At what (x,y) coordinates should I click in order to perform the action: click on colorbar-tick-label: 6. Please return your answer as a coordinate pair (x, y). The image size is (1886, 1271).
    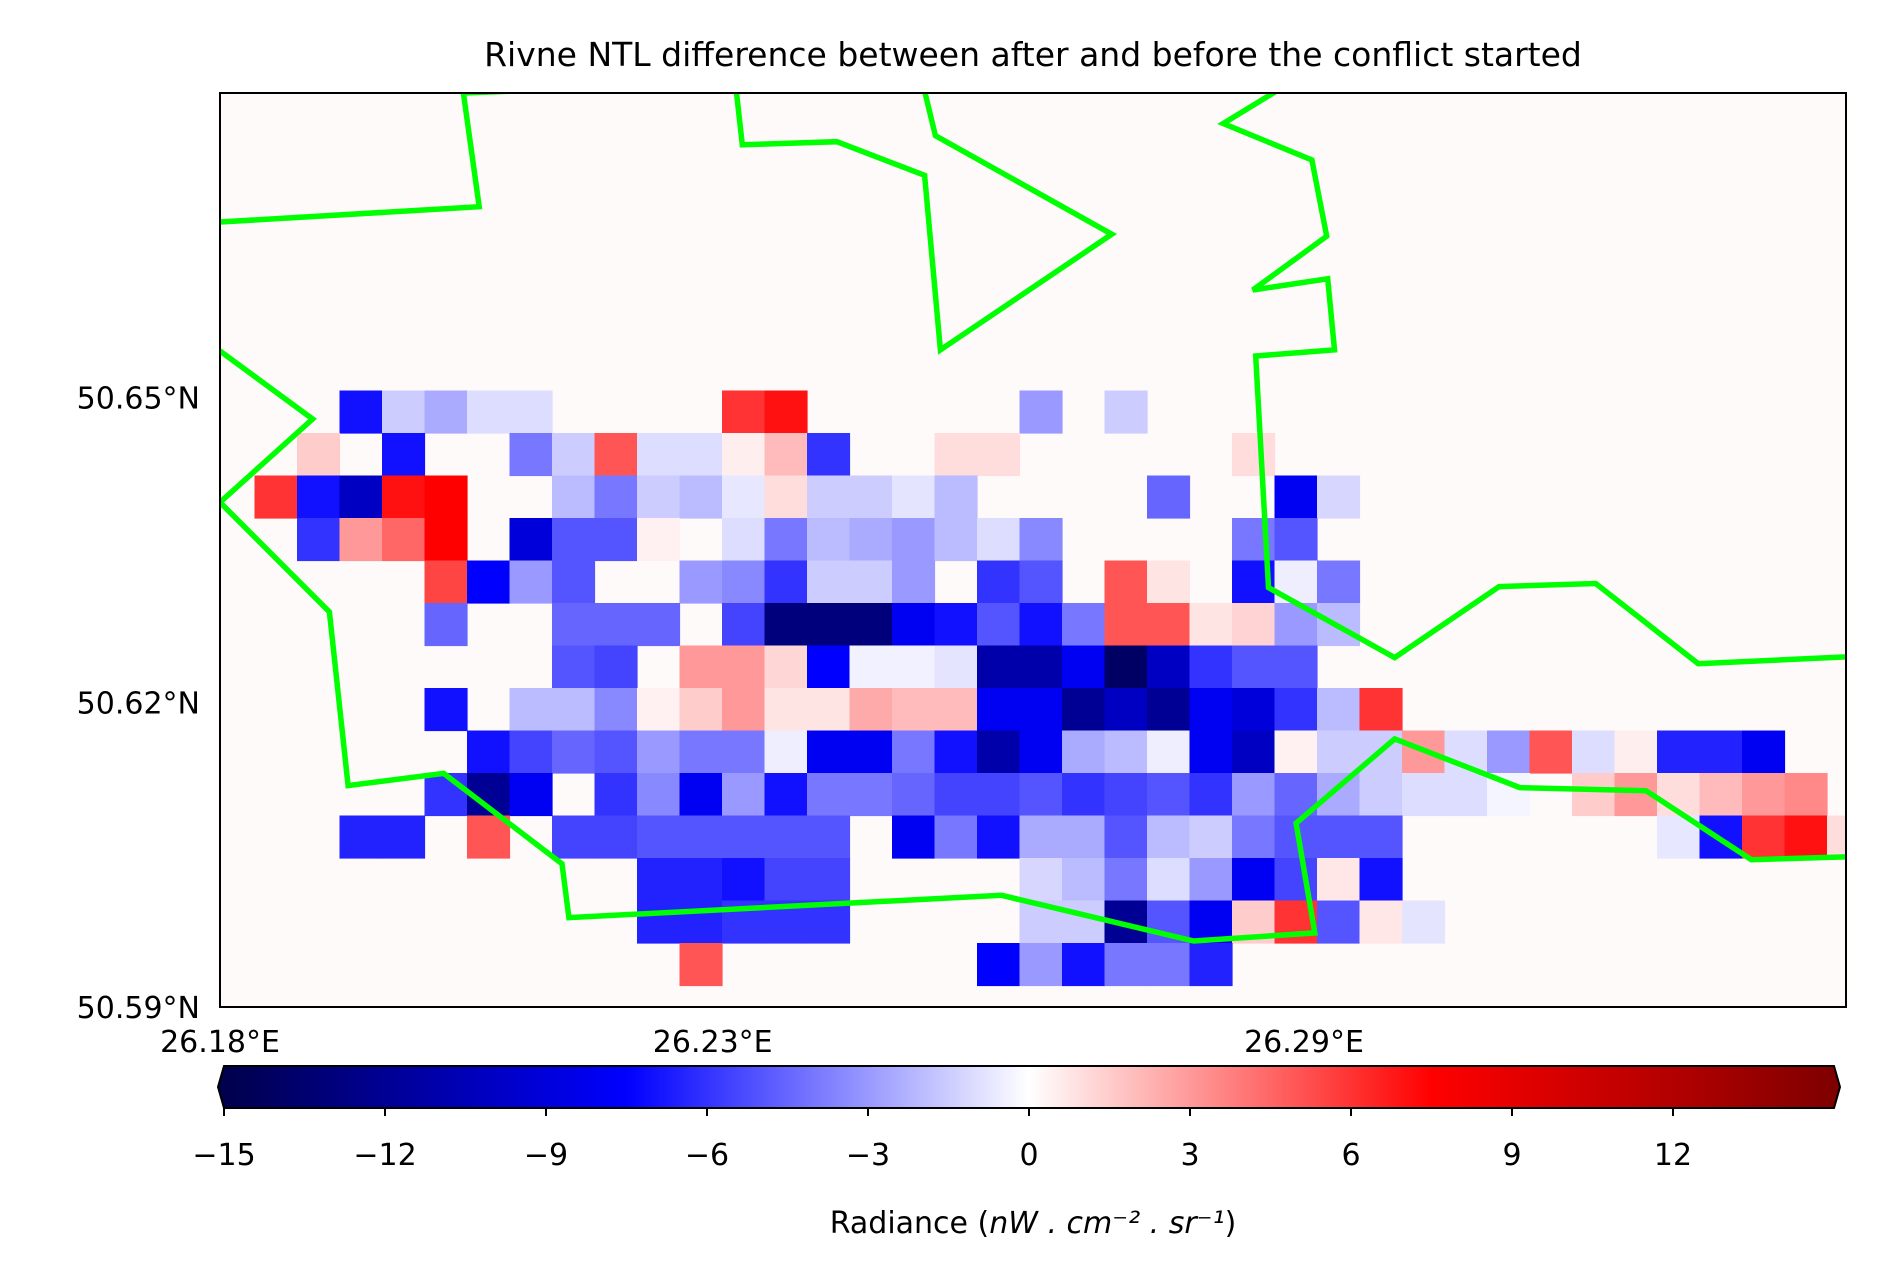
    Looking at the image, I should click on (1350, 1155).